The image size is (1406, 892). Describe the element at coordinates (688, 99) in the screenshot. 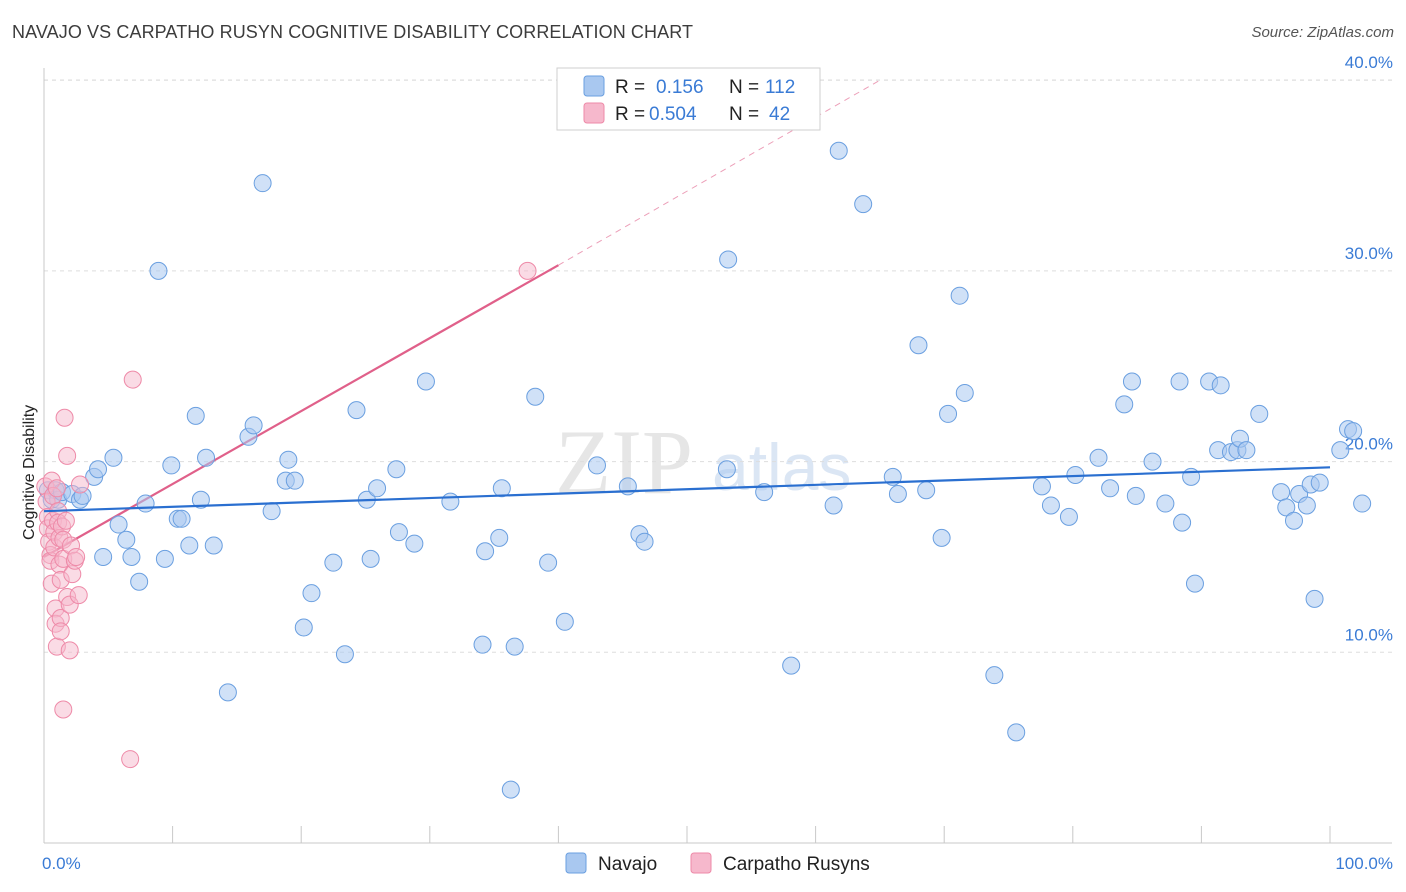

I see `legend: R = 0.156 N = 112 R = 0.504 N = 42` at that location.